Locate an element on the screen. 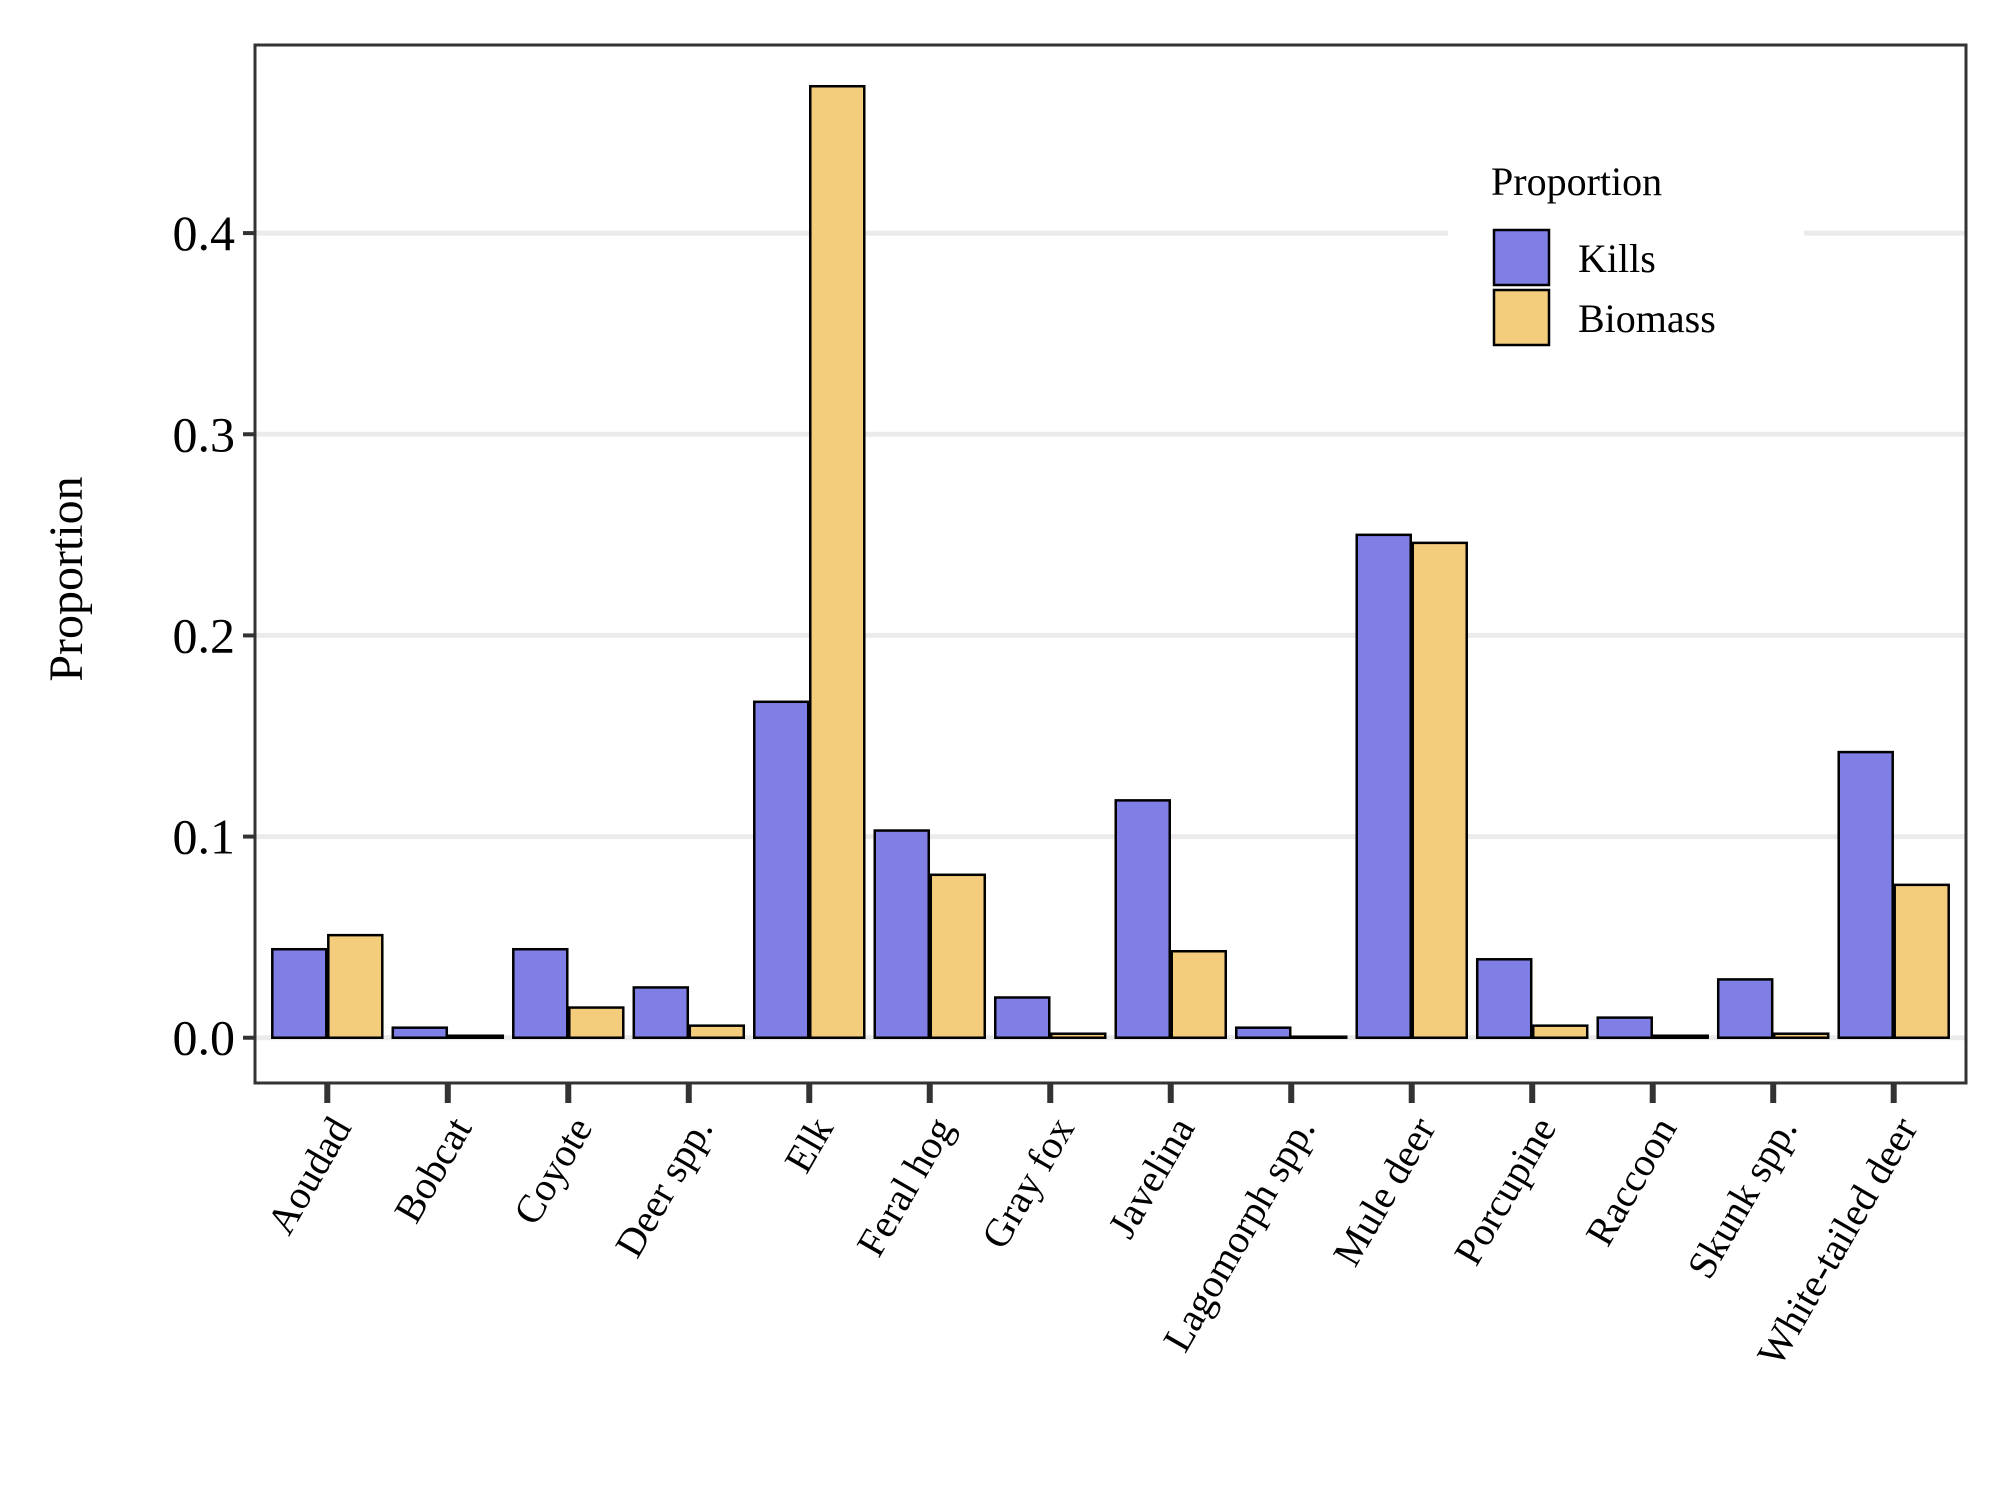 This screenshot has width=2000, height=1500. legend-swatch-biomass is located at coordinates (1521, 317).